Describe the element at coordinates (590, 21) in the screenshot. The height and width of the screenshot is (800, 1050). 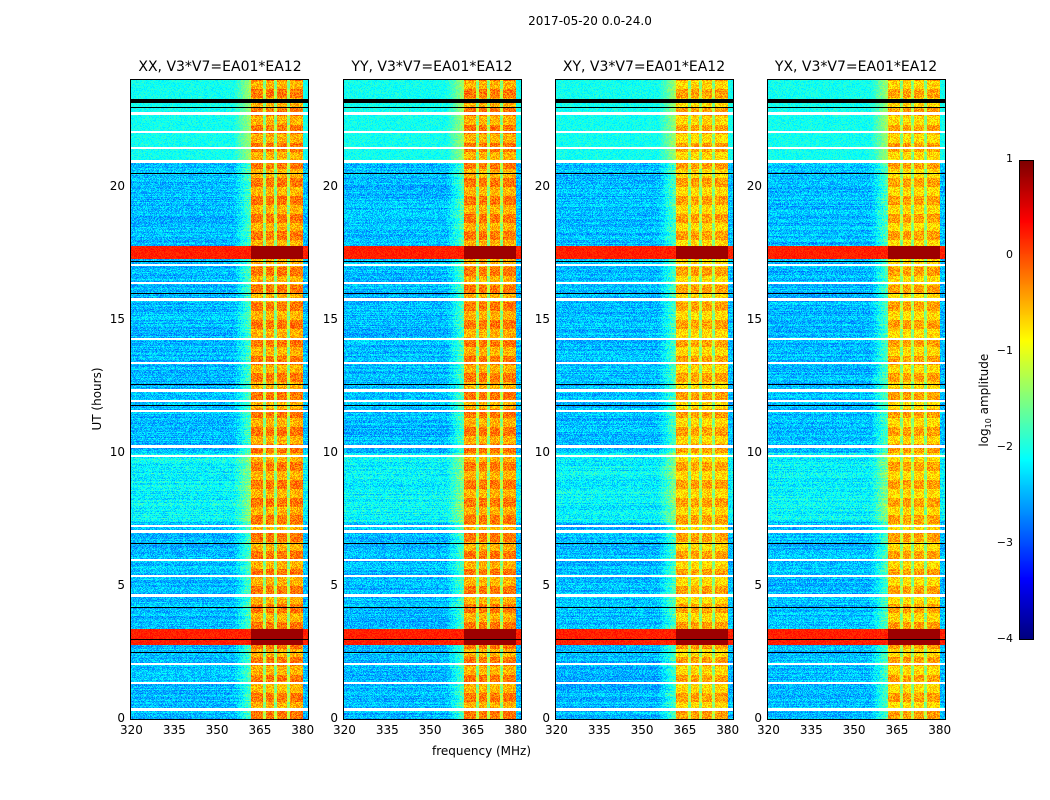
I see `figure-title: 2017-05-20 0.0-24.0` at that location.